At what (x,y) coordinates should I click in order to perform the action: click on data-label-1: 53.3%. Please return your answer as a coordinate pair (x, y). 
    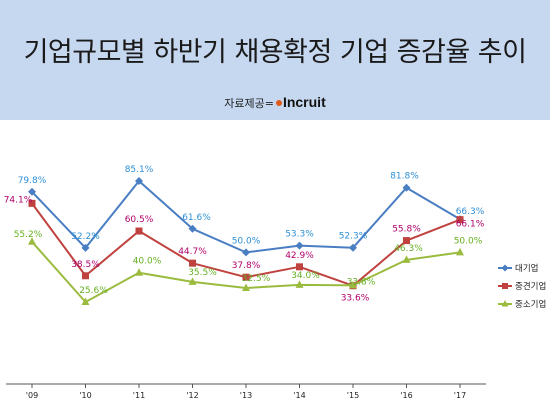
    Looking at the image, I should click on (299, 235).